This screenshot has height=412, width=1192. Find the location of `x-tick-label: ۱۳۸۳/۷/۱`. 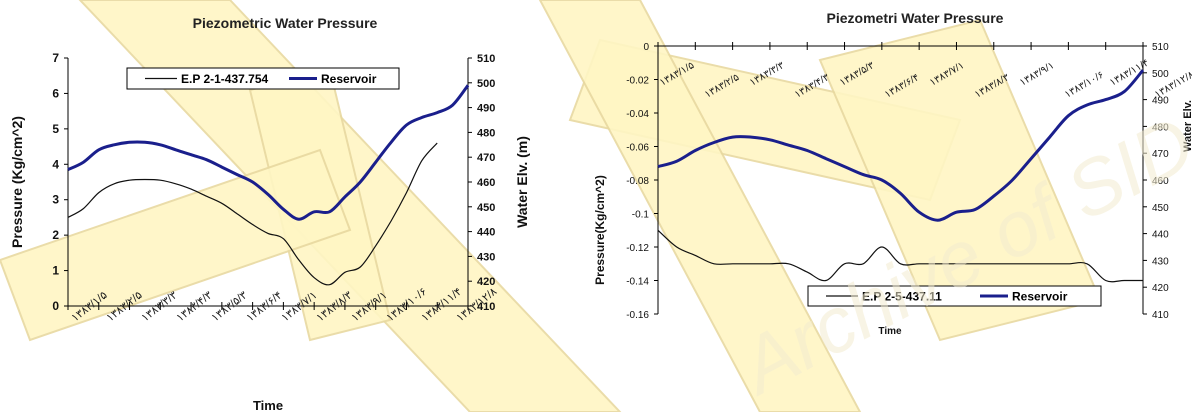

x-tick-label: ۱۳۸۳/۷/۱ is located at coordinates (947, 74).